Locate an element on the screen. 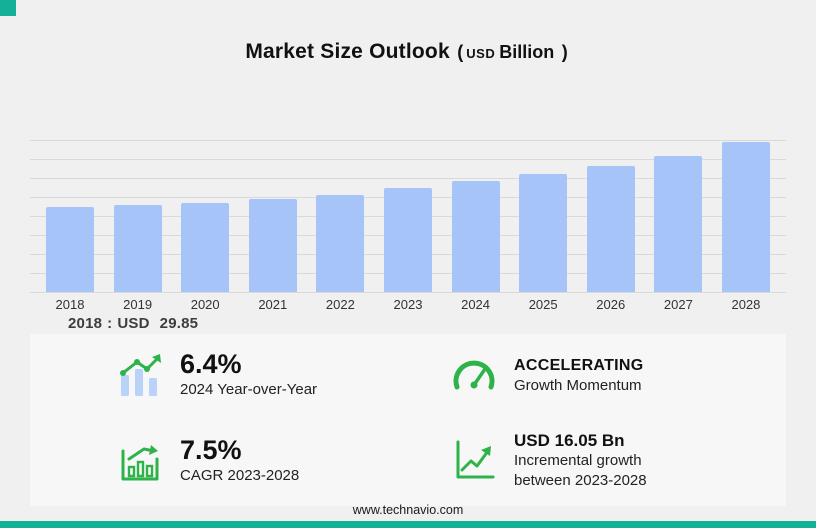  baseline-value-note: 2018: USD 29.85 is located at coordinates (133, 323).